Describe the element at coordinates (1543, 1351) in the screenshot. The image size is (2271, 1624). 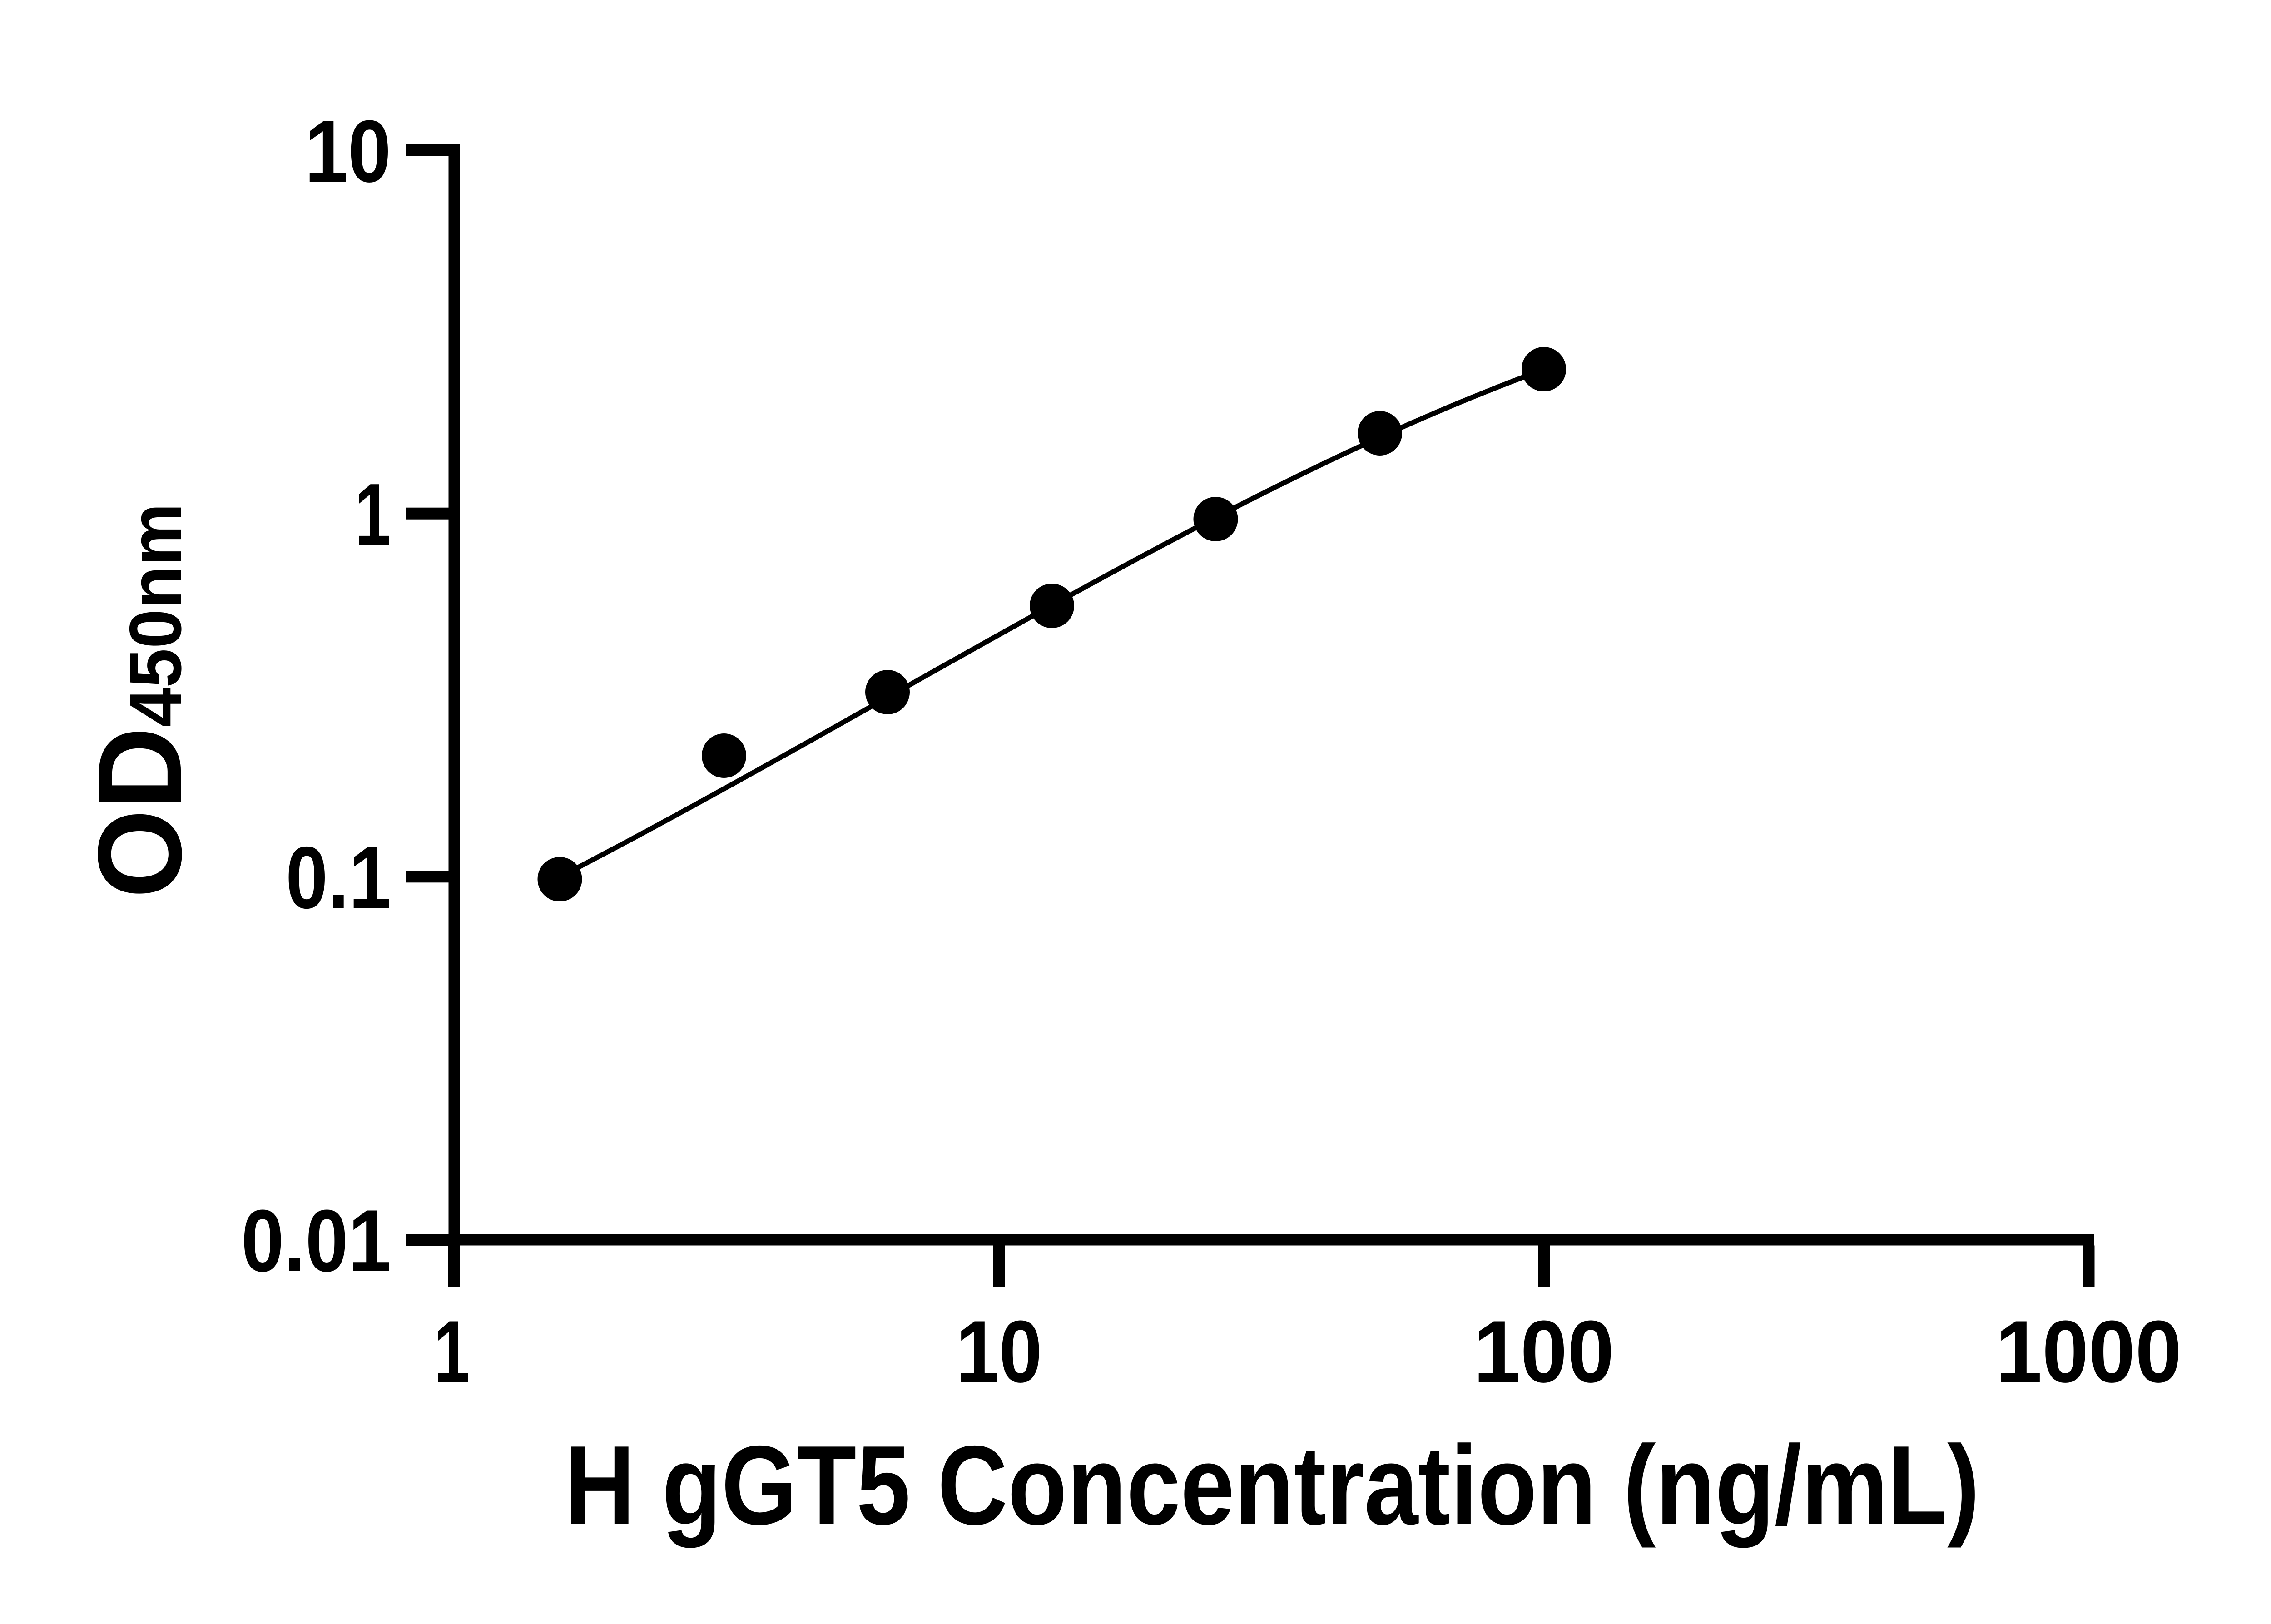
I see `svg-text: 100` at that location.